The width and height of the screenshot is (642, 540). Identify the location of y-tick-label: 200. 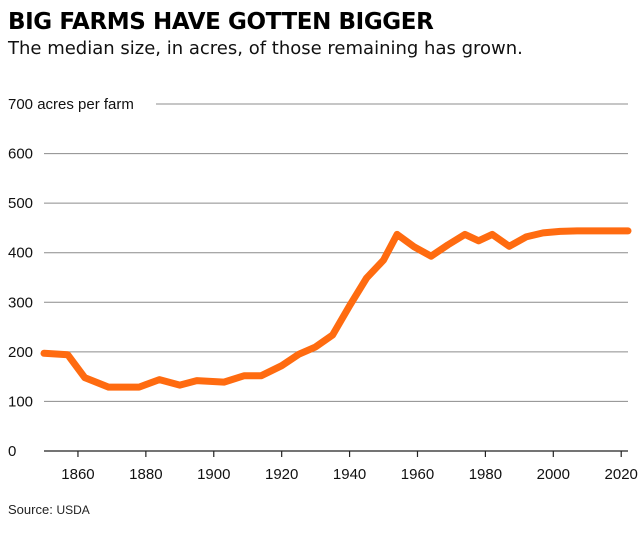
(20, 352).